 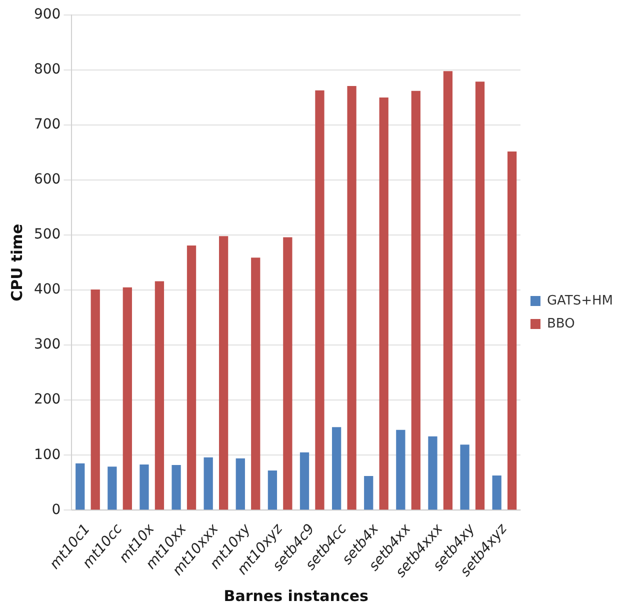 I want to click on y-tick-label: 300, so click(x=47, y=344).